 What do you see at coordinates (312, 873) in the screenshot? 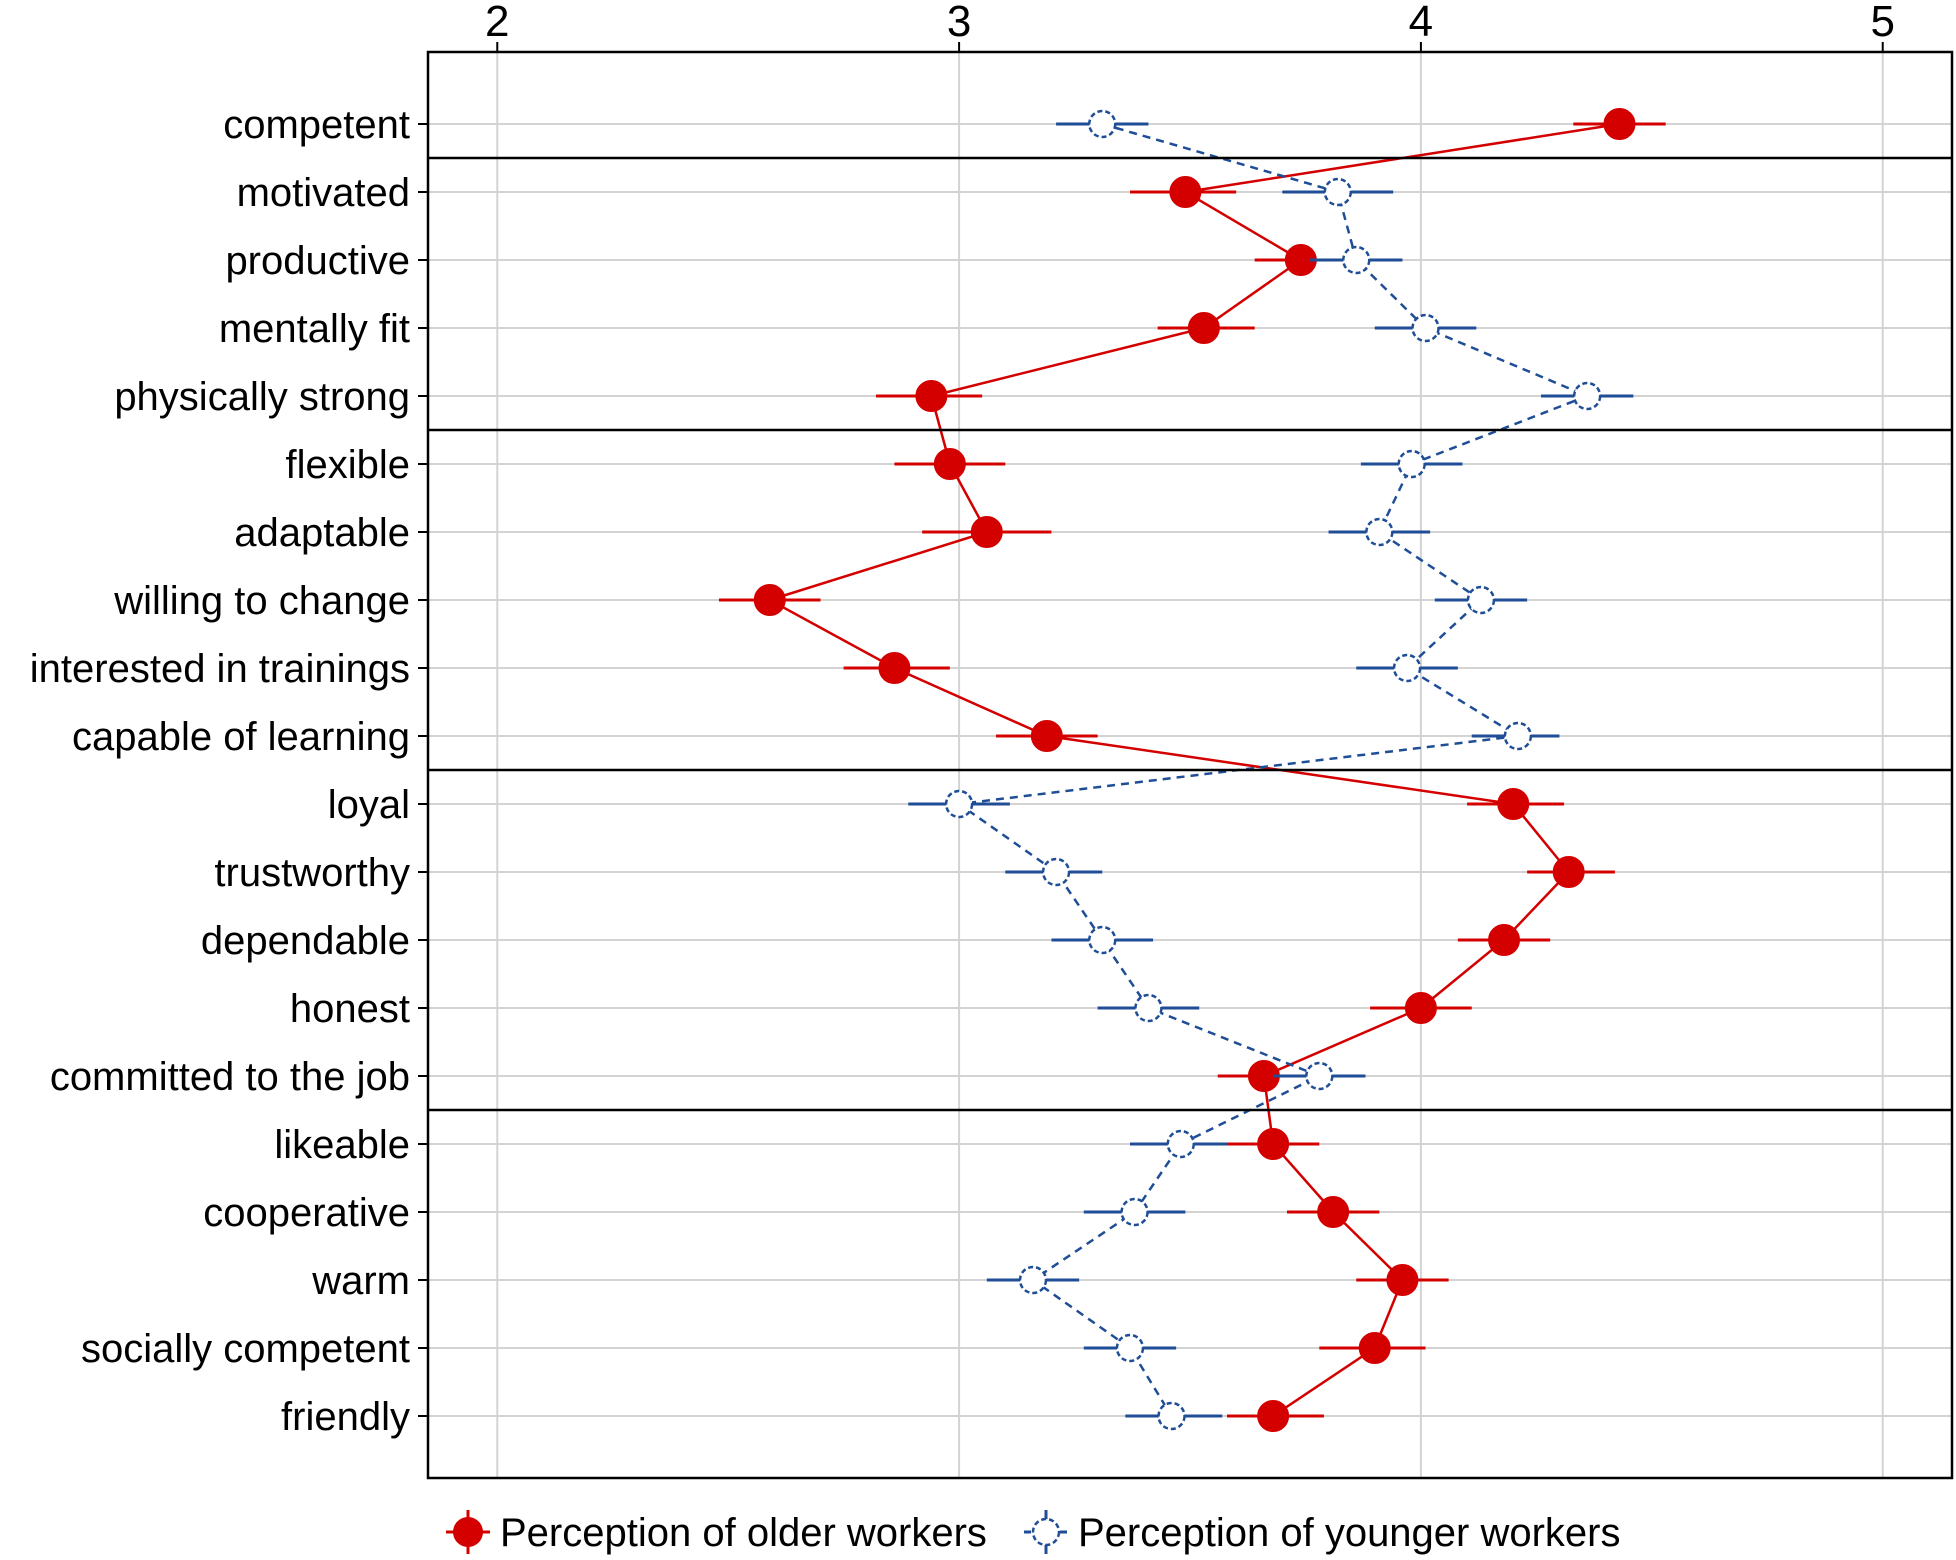
I see `category-label: trustworthy` at bounding box center [312, 873].